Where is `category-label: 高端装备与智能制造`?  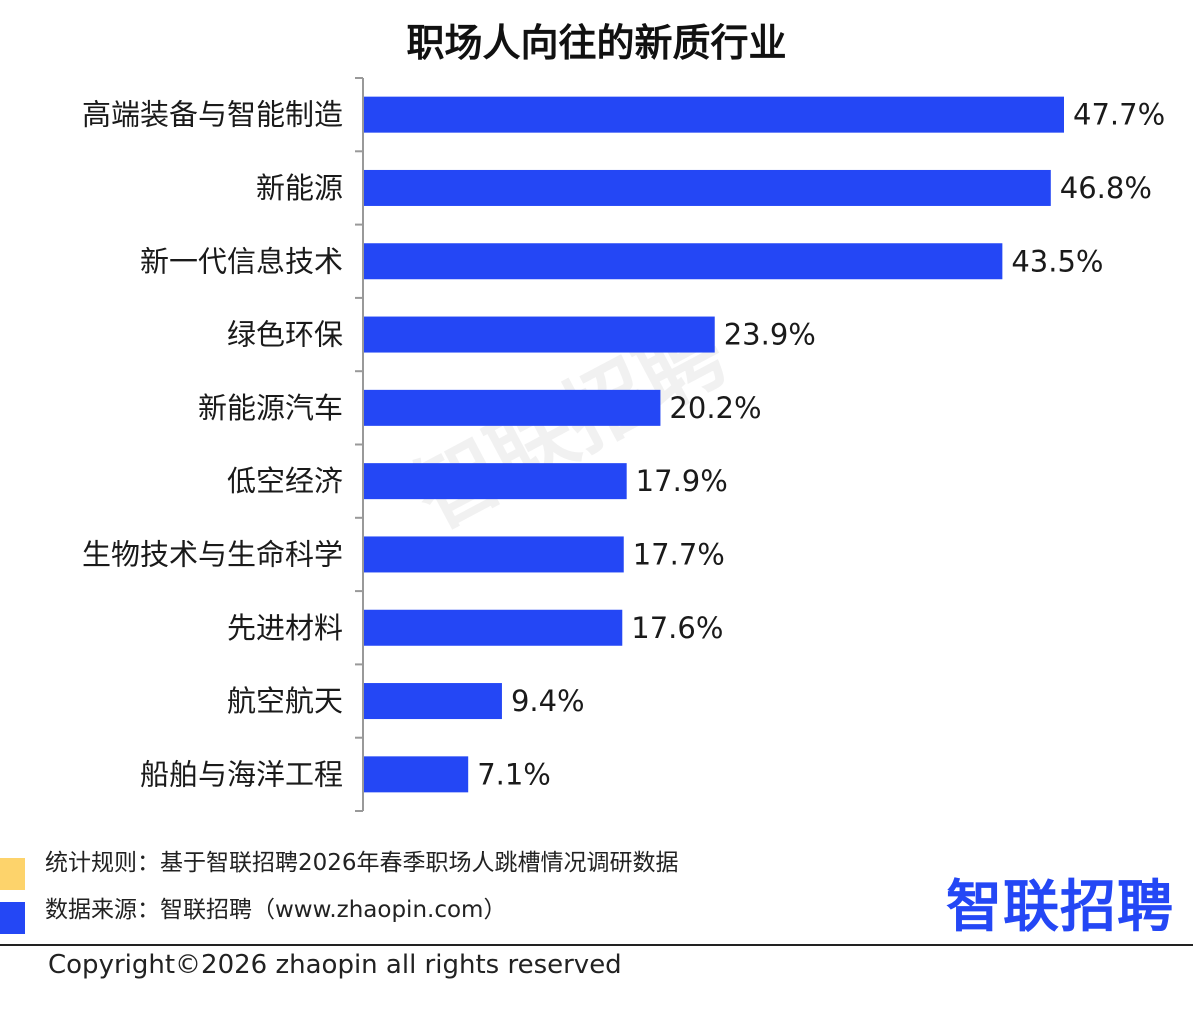 category-label: 高端装备与智能制造 is located at coordinates (212, 115).